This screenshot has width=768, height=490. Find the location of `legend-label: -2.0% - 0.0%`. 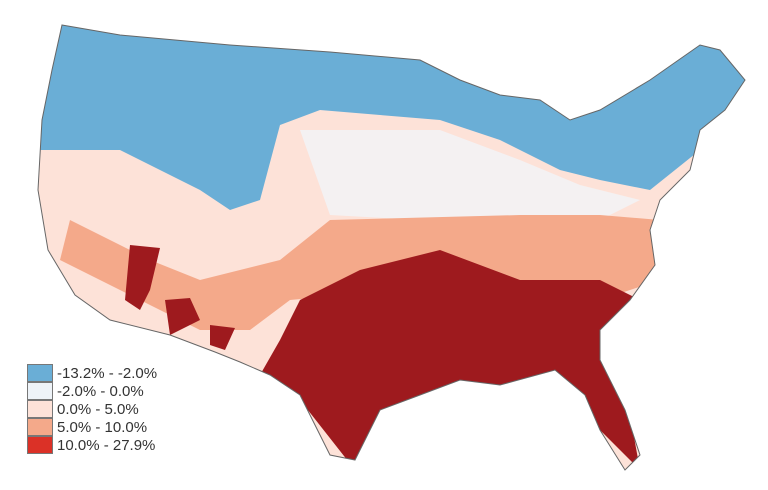

legend-label: -2.0% - 0.0% is located at coordinates (100, 391).